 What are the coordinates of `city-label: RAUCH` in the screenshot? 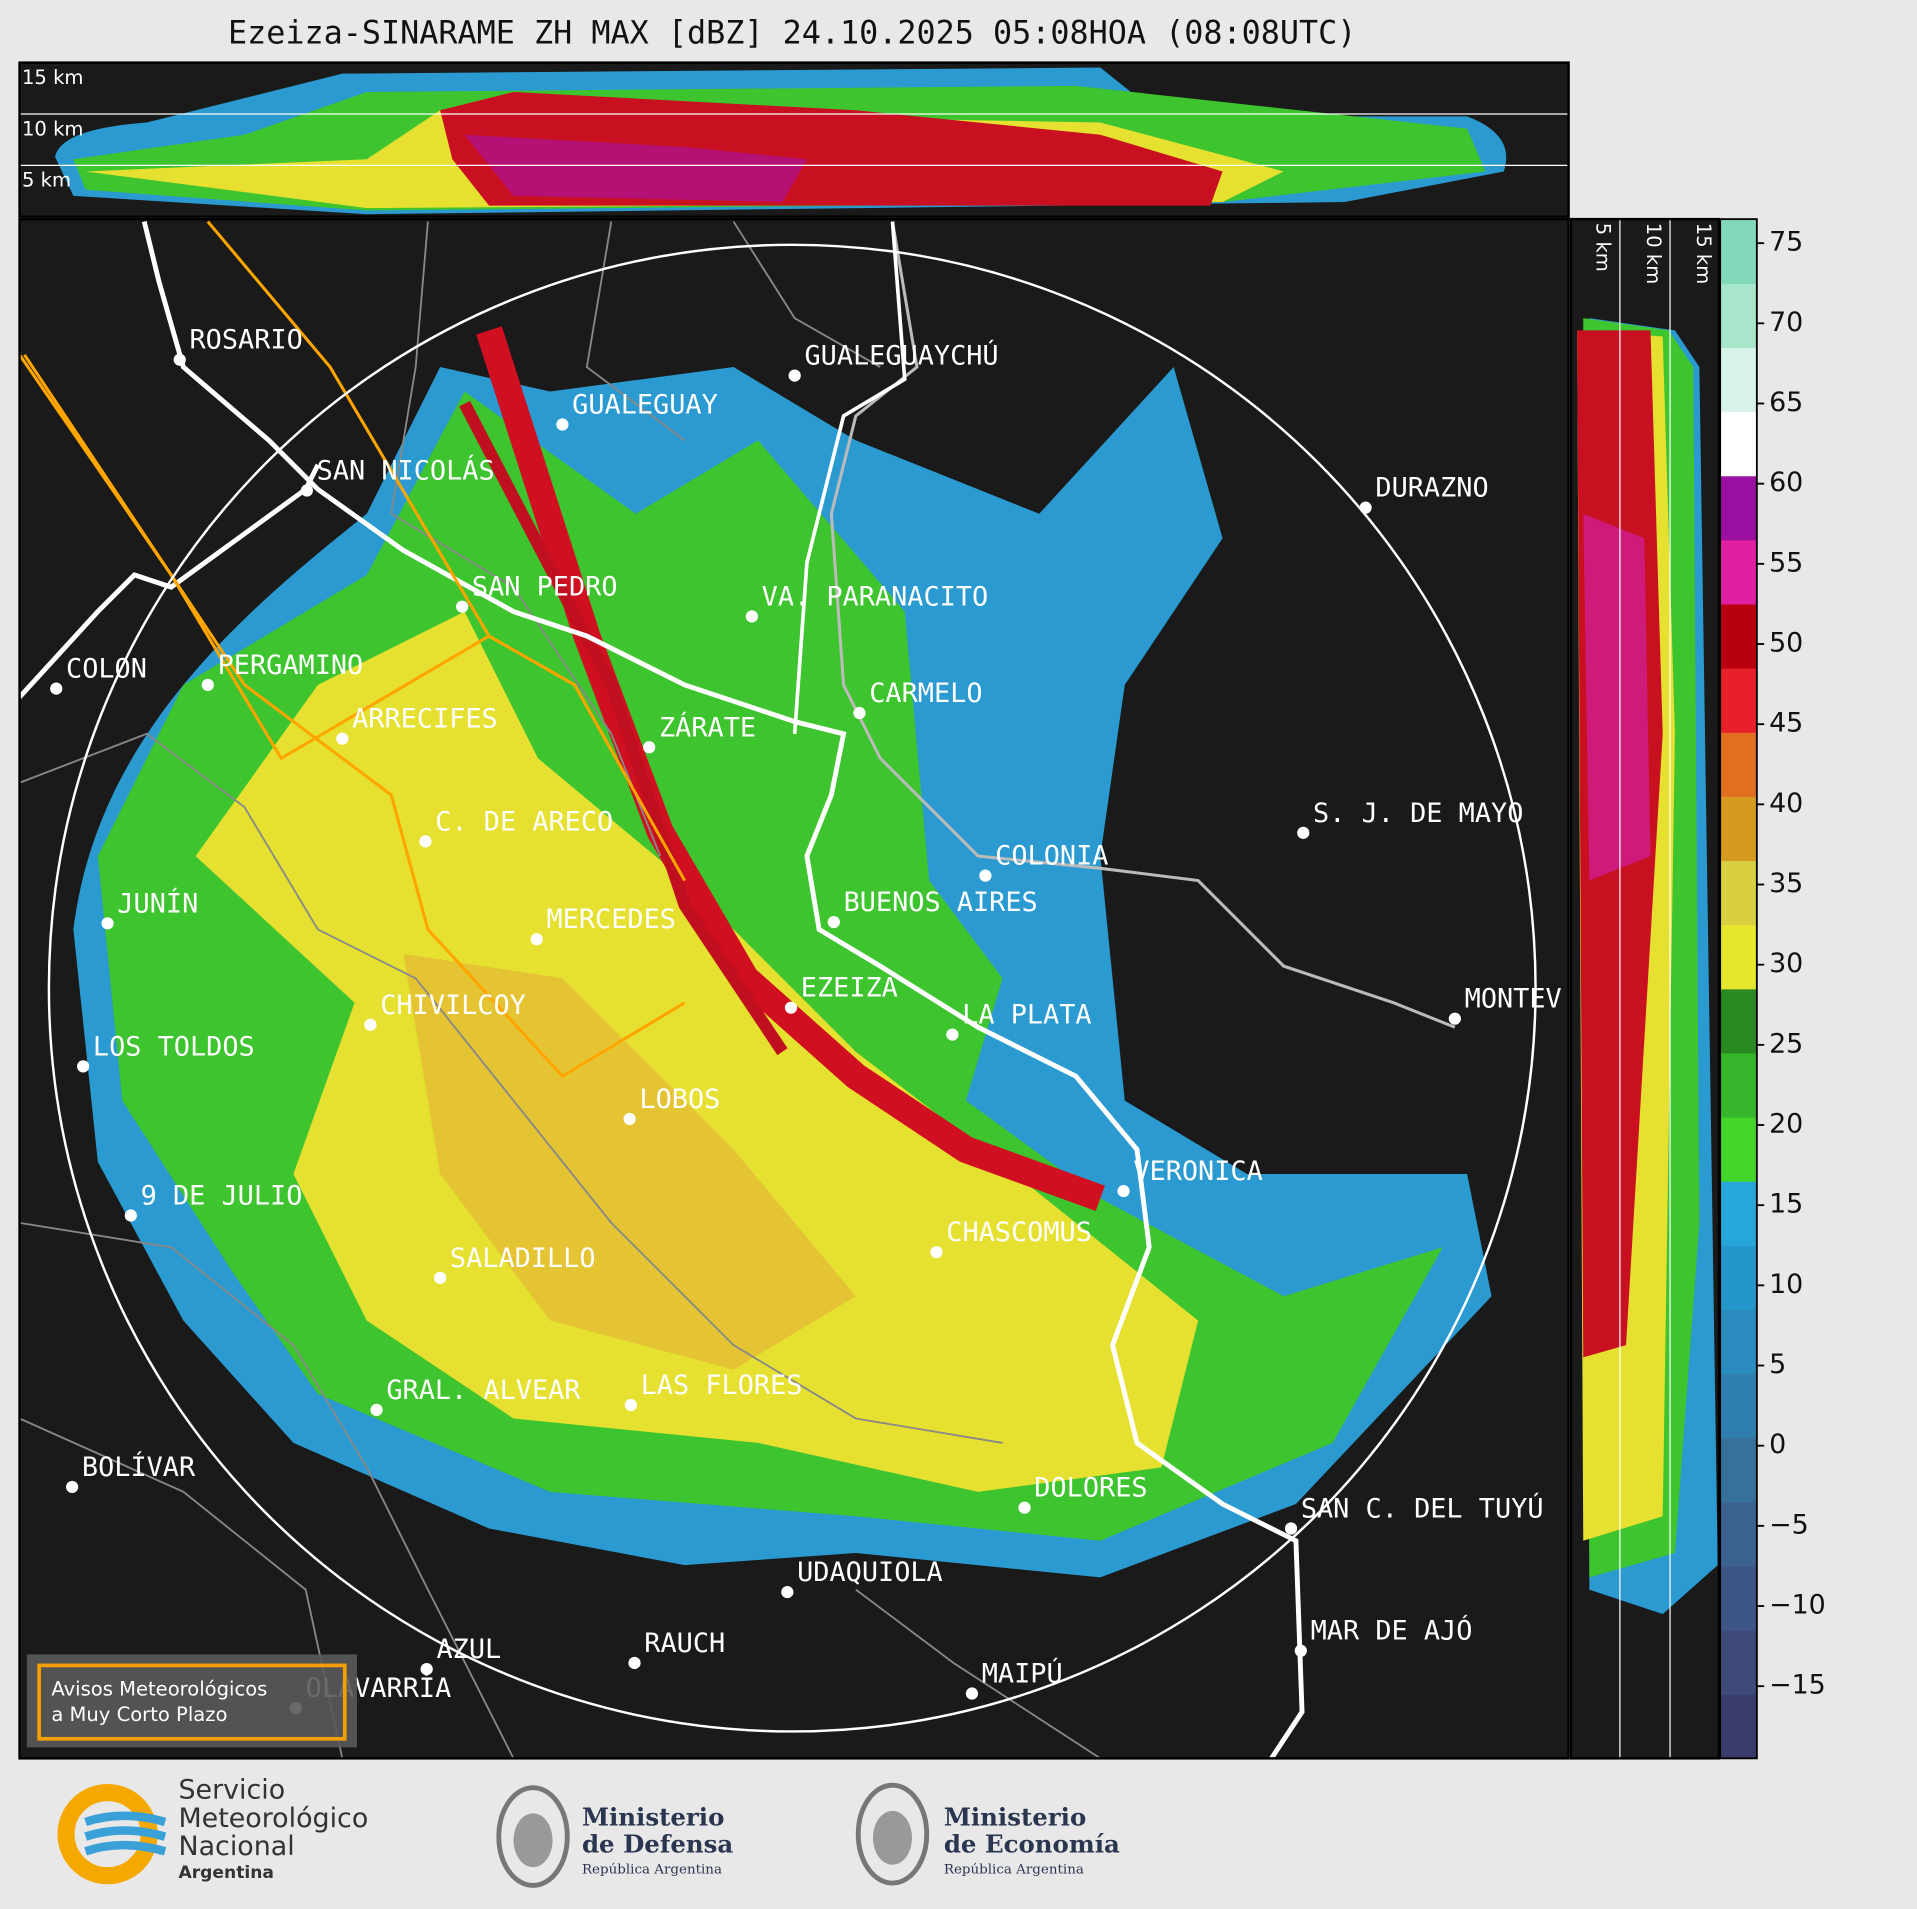 It's located at (684, 1643).